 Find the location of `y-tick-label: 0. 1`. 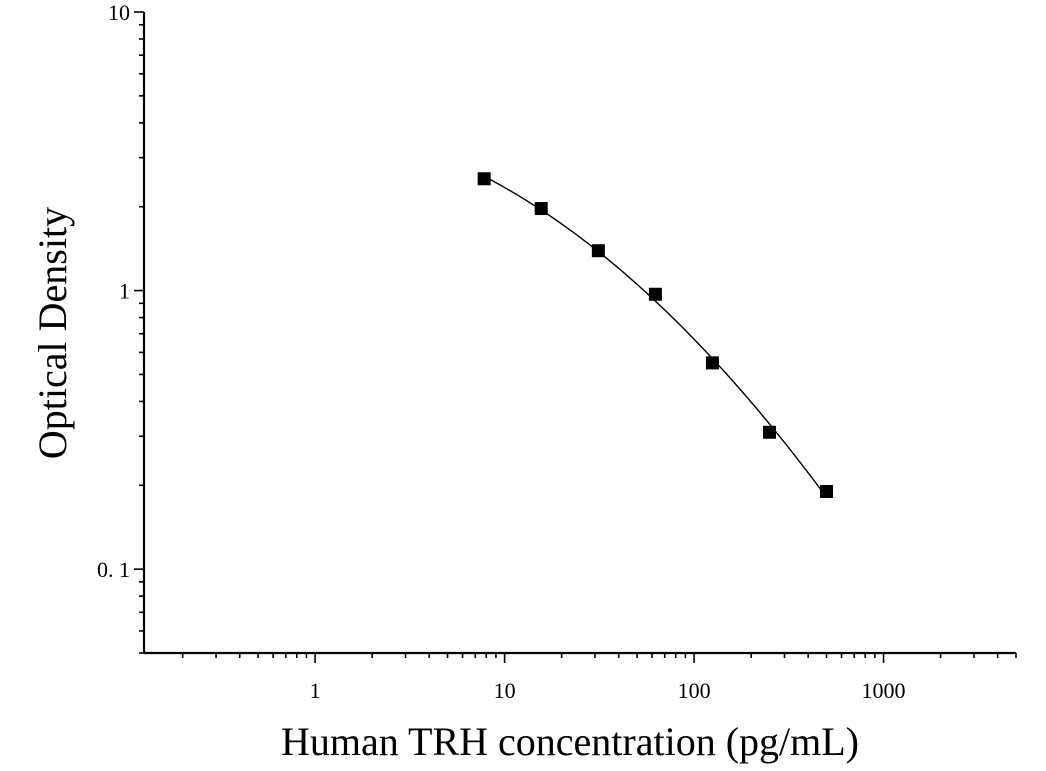

y-tick-label: 0. 1 is located at coordinates (113, 569).